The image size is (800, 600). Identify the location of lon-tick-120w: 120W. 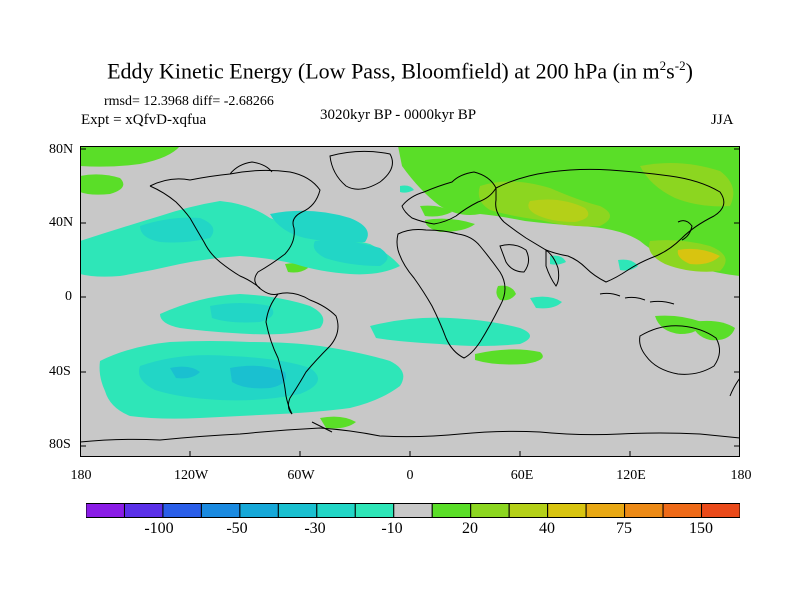
(191, 475).